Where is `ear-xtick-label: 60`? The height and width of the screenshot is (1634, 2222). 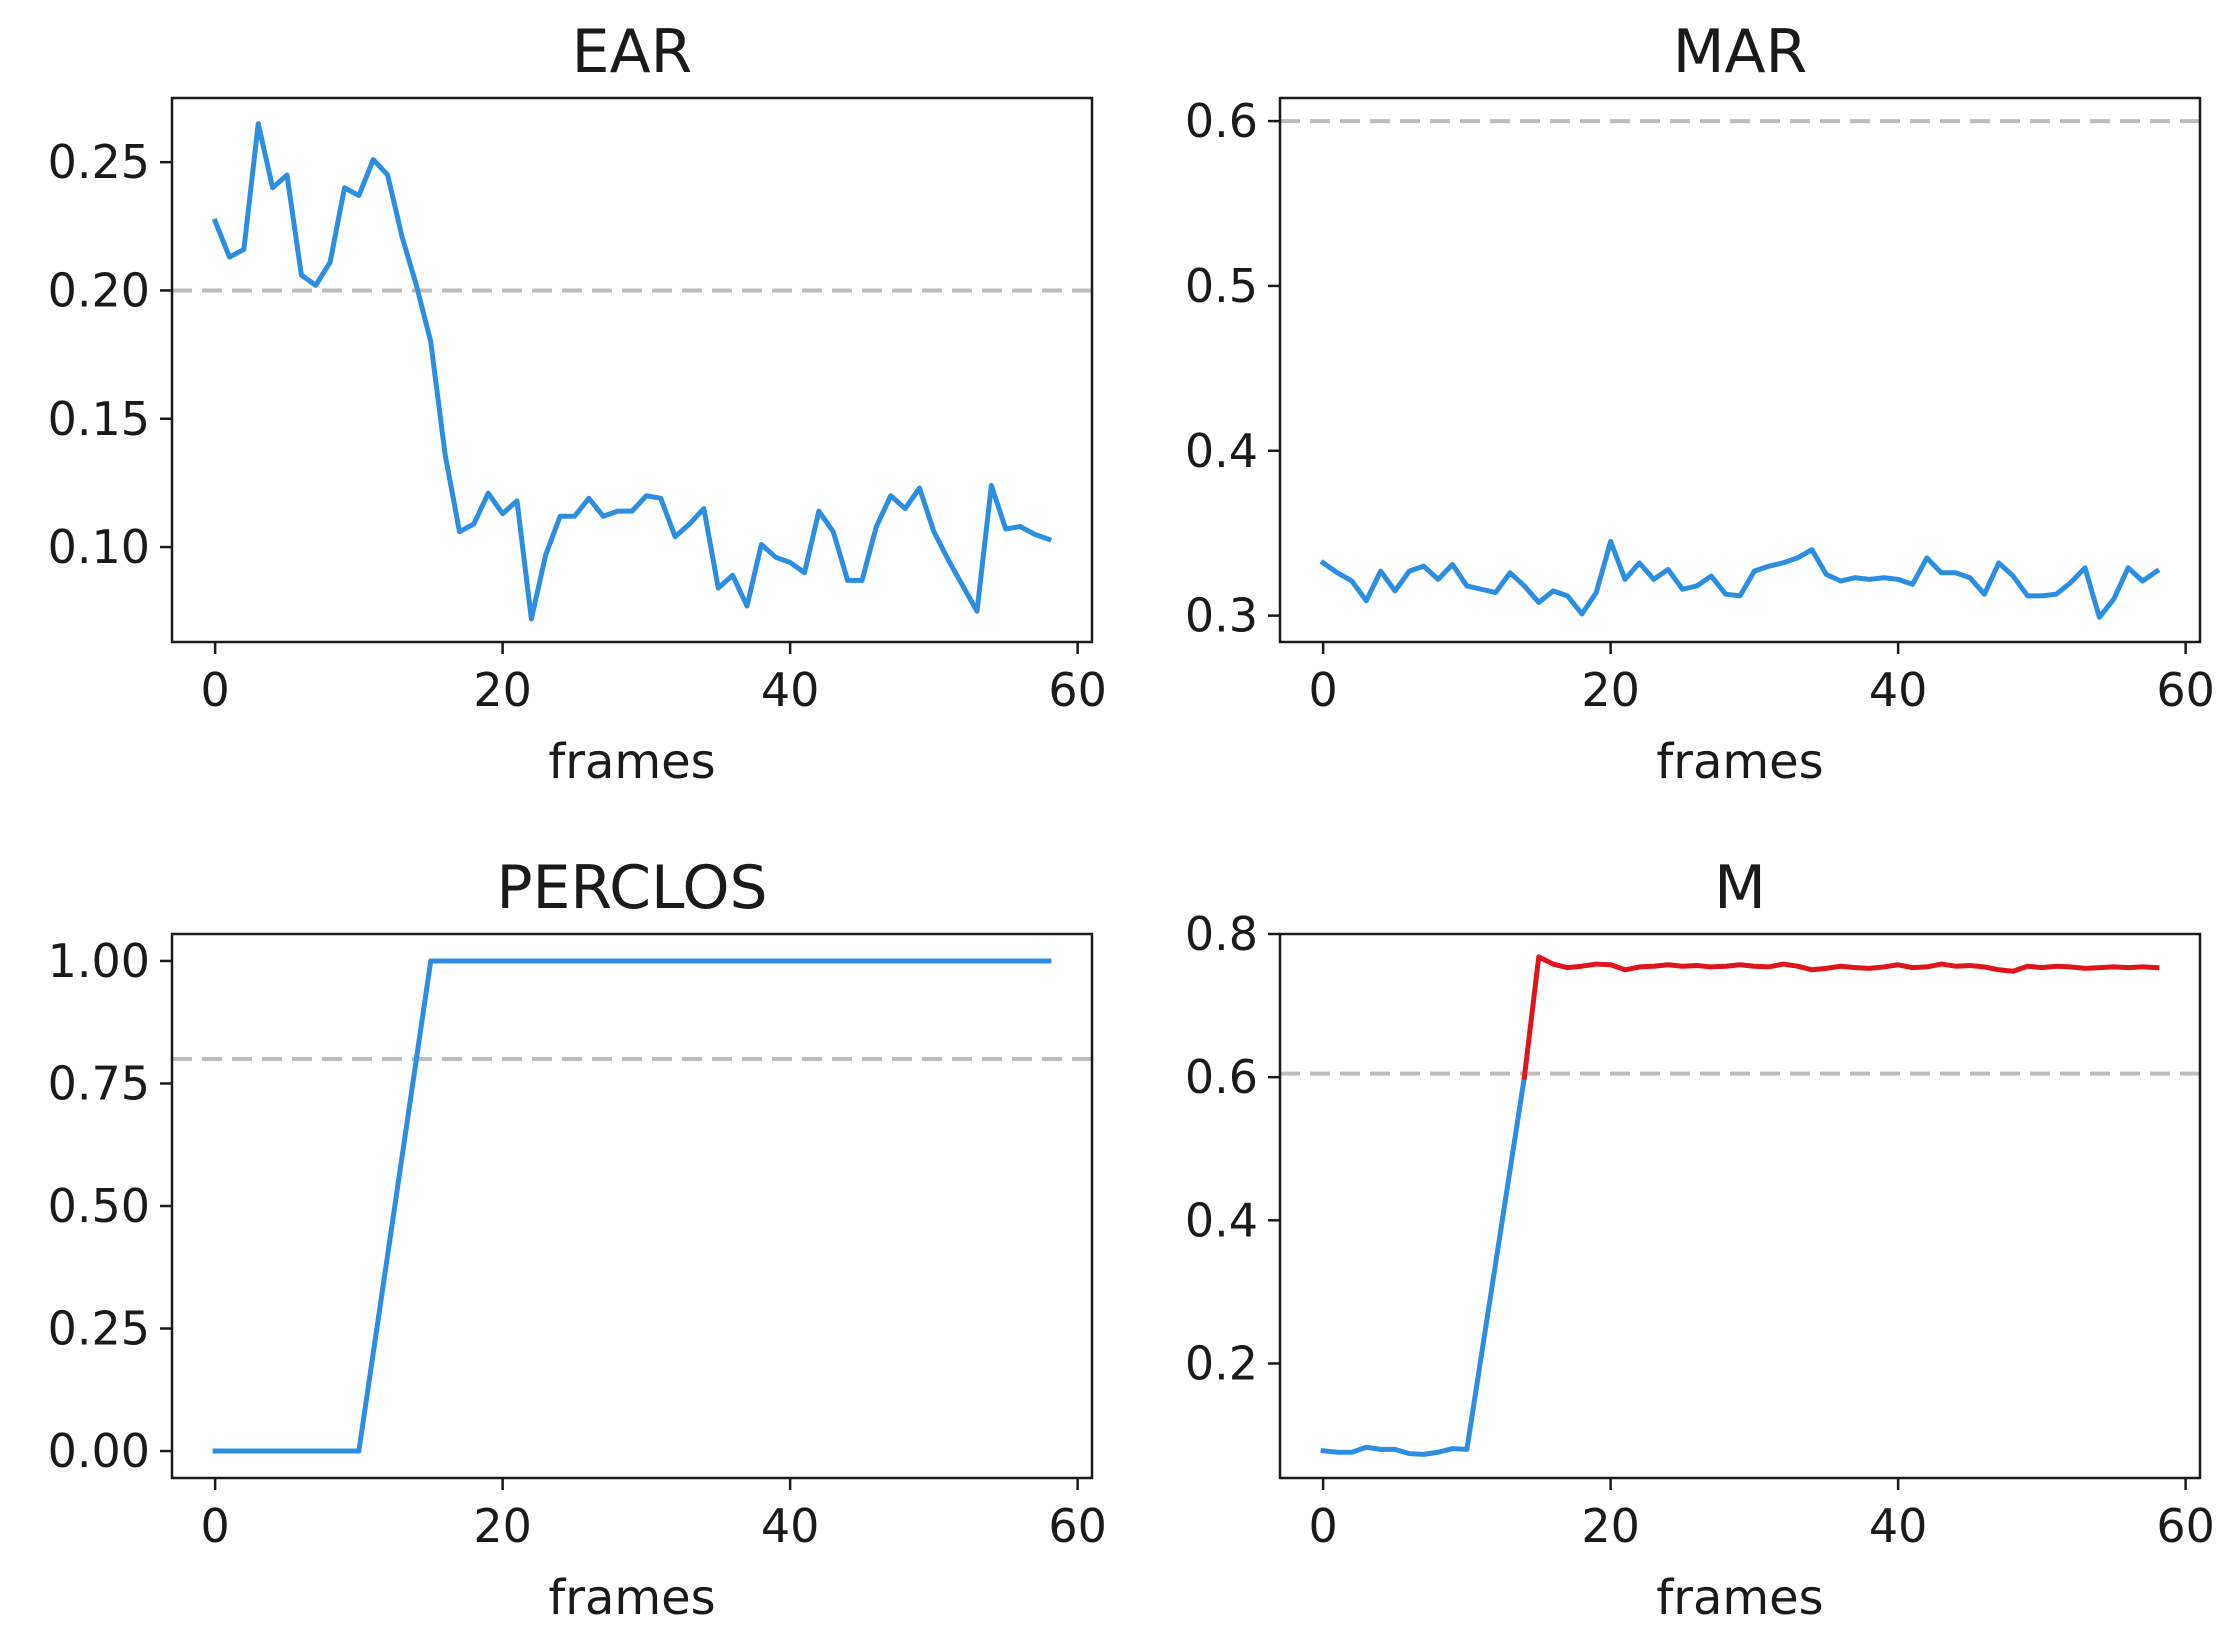 ear-xtick-label: 60 is located at coordinates (1077, 690).